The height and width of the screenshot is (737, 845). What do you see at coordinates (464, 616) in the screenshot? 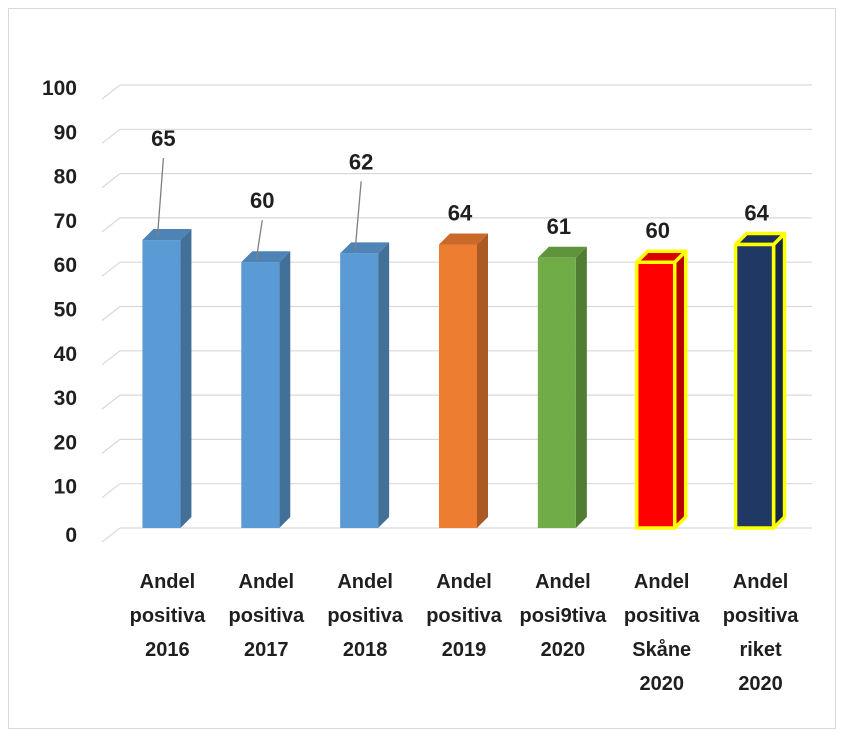
I see `x-tick-label: Andel positiva 2019` at bounding box center [464, 616].